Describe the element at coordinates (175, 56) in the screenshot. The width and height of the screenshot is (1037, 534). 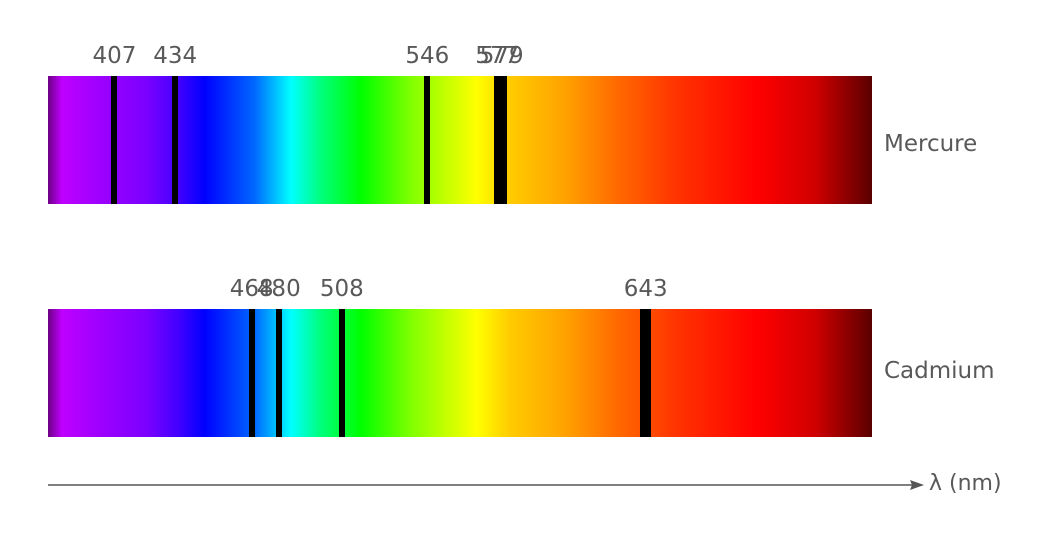
I see `wavelength-label-434: 434` at that location.